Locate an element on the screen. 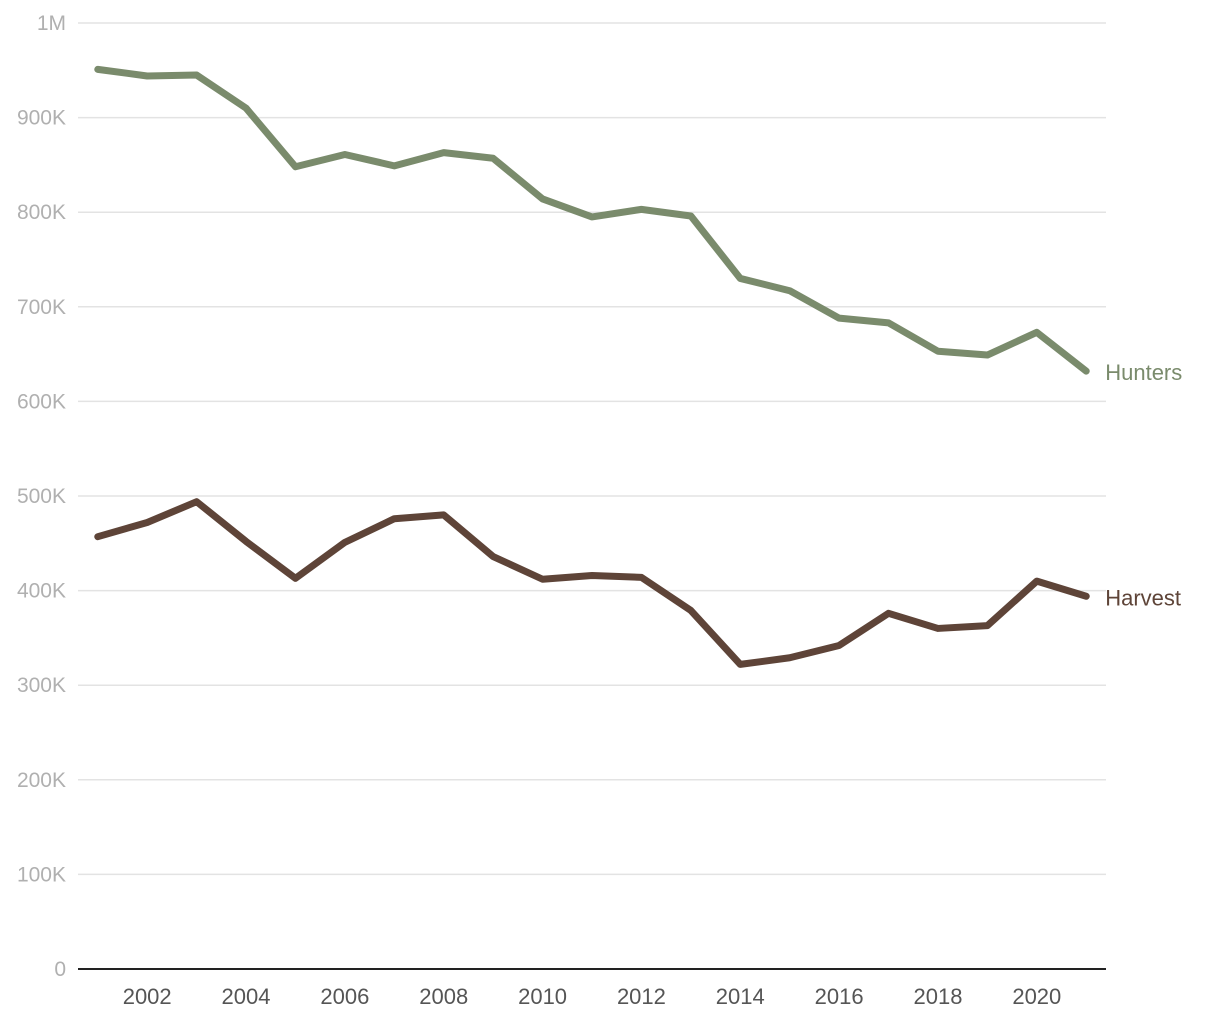 Image resolution: width=1220 pixels, height=1020 pixels. series-label-harvest: Harvest is located at coordinates (1143, 597).